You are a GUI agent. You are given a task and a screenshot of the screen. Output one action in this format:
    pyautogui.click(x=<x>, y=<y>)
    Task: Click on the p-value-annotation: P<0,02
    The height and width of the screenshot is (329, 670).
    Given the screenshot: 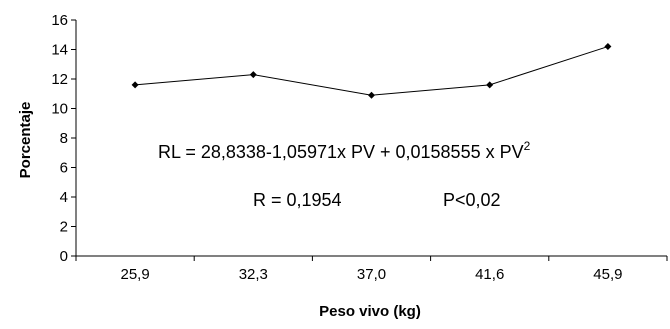 What is the action you would take?
    pyautogui.click(x=472, y=200)
    